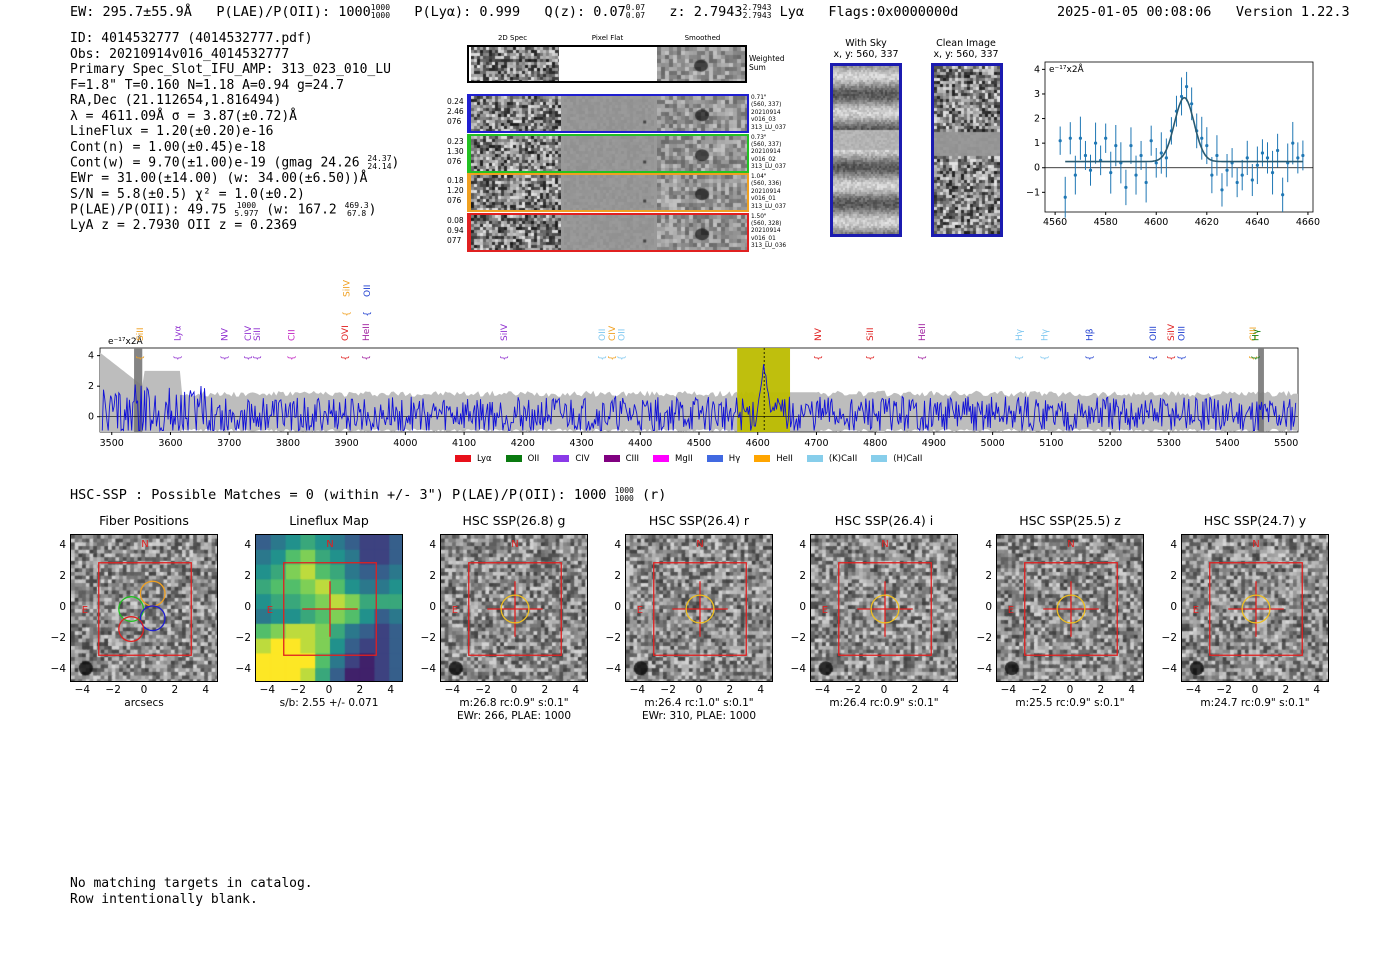 This screenshot has height=953, width=1400. Describe the element at coordinates (126, 341) in the screenshot. I see `spectrum-units: e⁻¹⁷x2Å` at that location.